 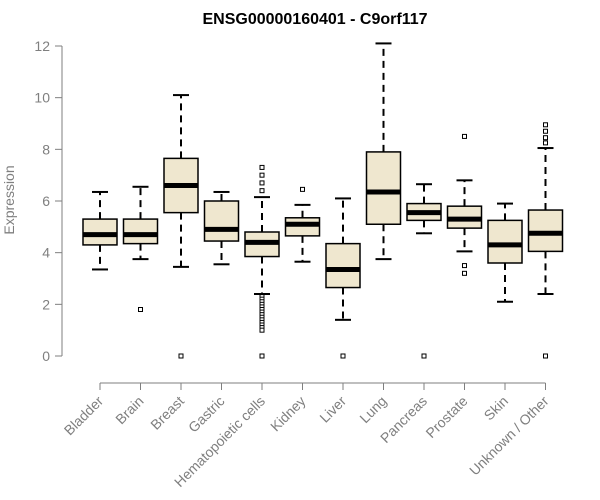 I want to click on box-liver, so click(x=343, y=278).